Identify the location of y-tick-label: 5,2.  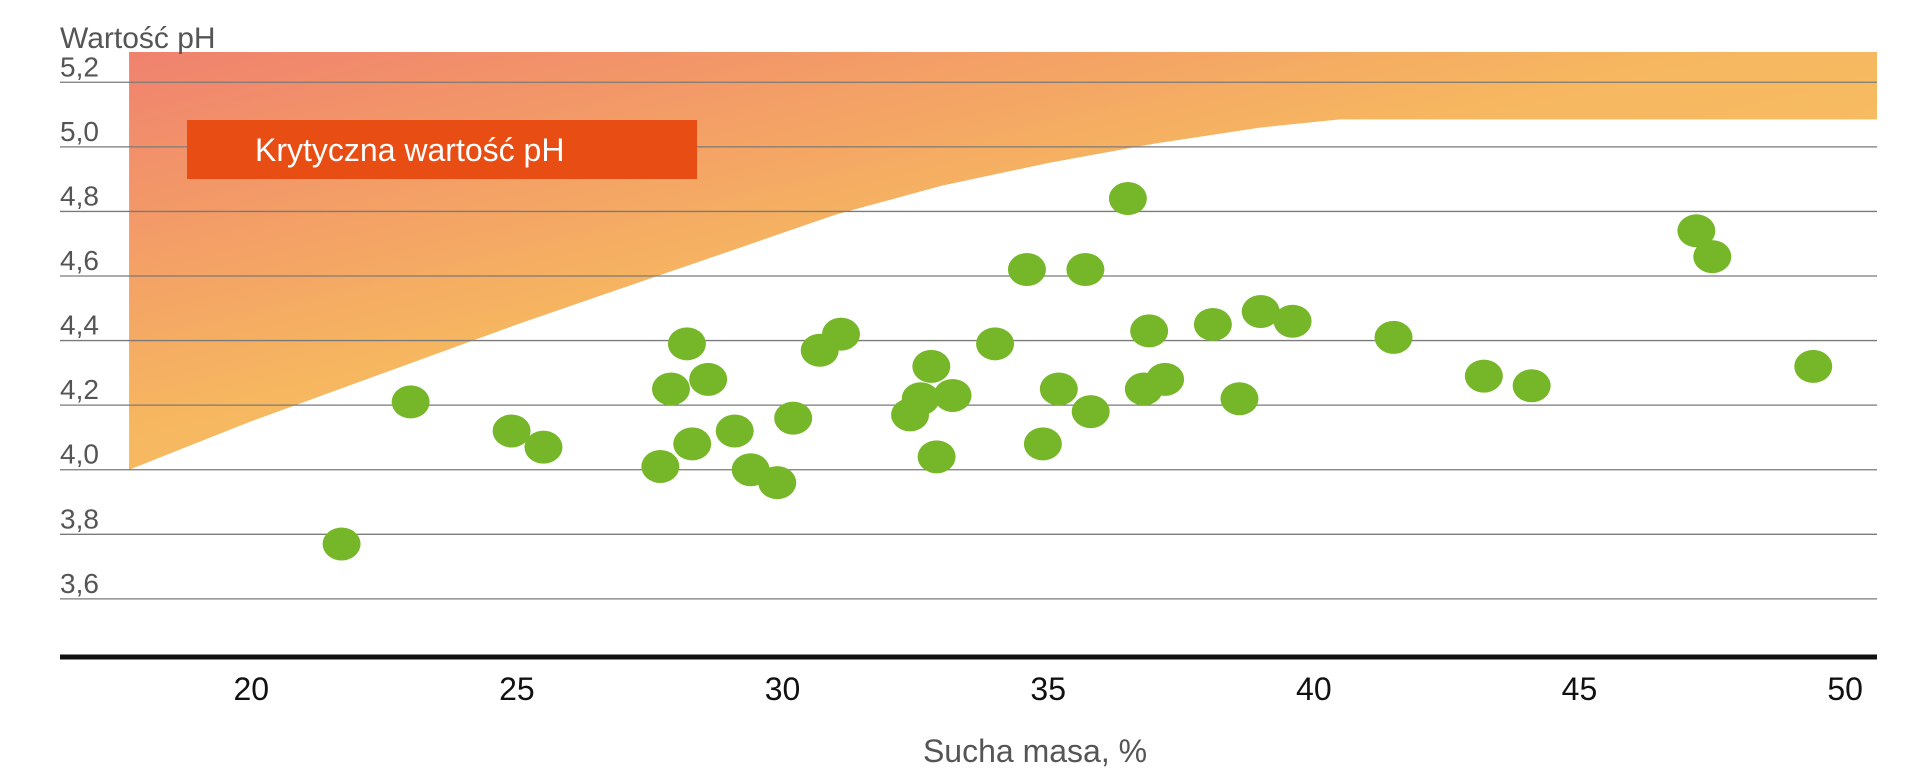
(79, 66).